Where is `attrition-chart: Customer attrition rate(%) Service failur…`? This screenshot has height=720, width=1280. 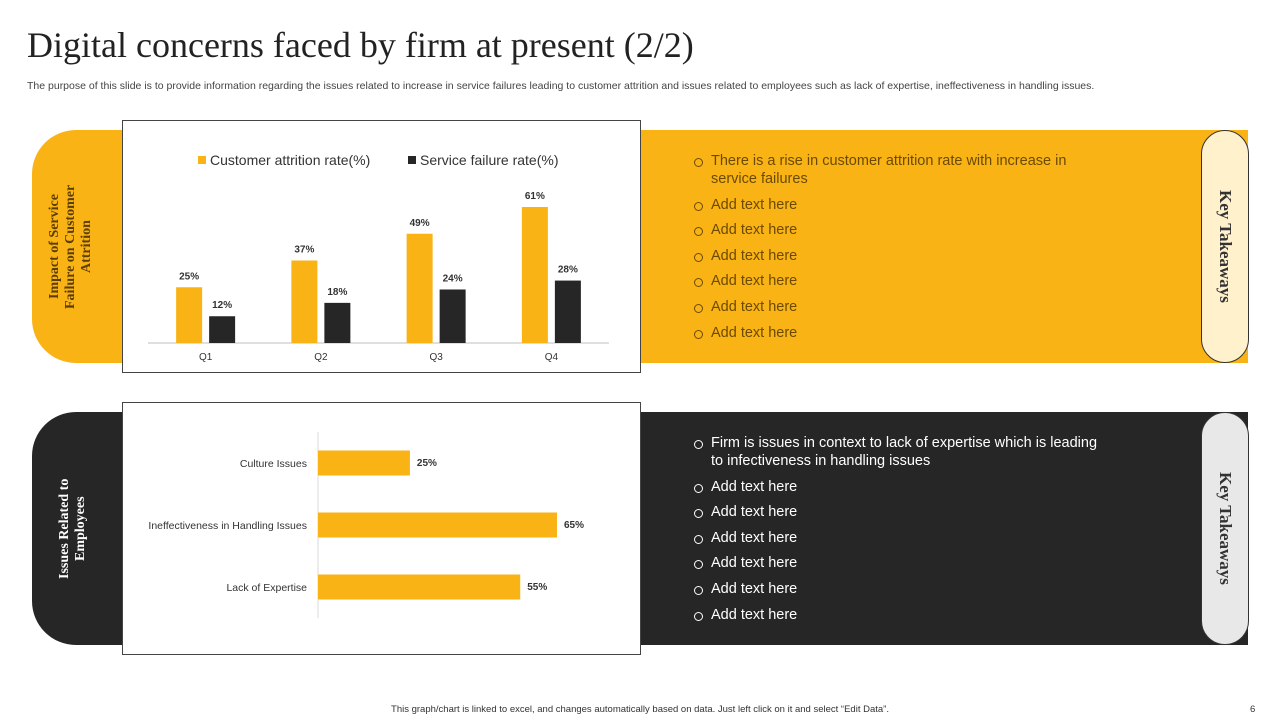
attrition-chart: Customer attrition rate(%) Service failur… is located at coordinates (381, 246).